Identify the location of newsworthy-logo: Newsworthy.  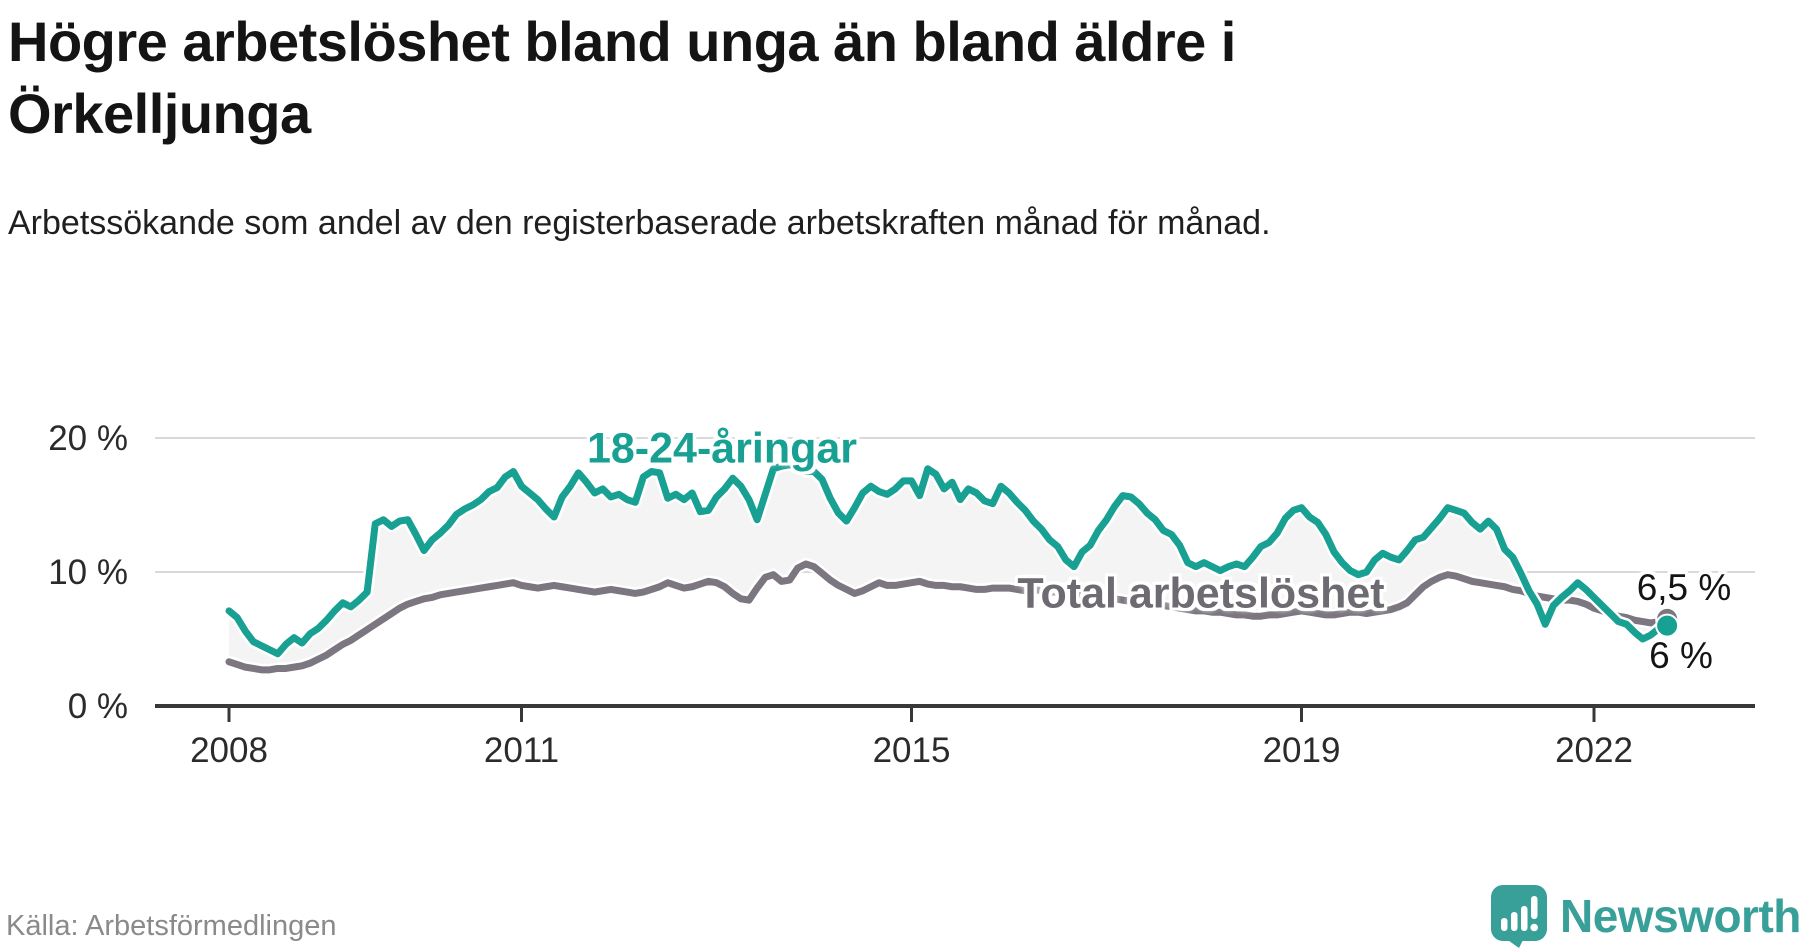
(1645, 916).